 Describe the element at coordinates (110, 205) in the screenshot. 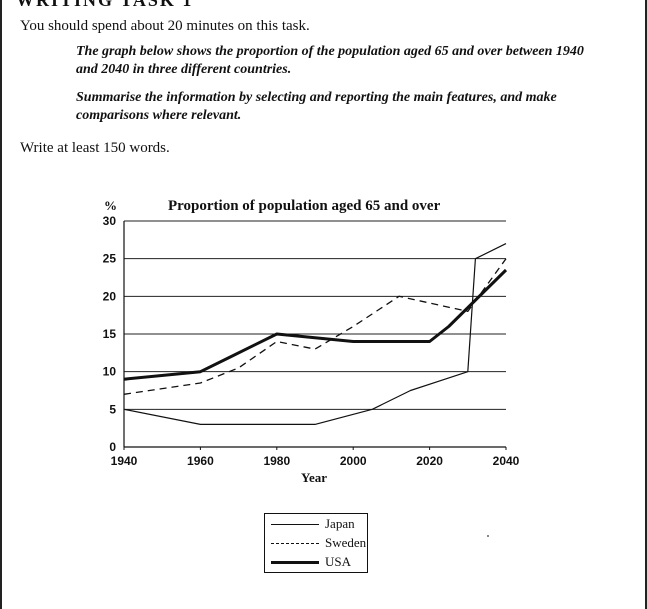

I see `y-axis-label: %` at that location.